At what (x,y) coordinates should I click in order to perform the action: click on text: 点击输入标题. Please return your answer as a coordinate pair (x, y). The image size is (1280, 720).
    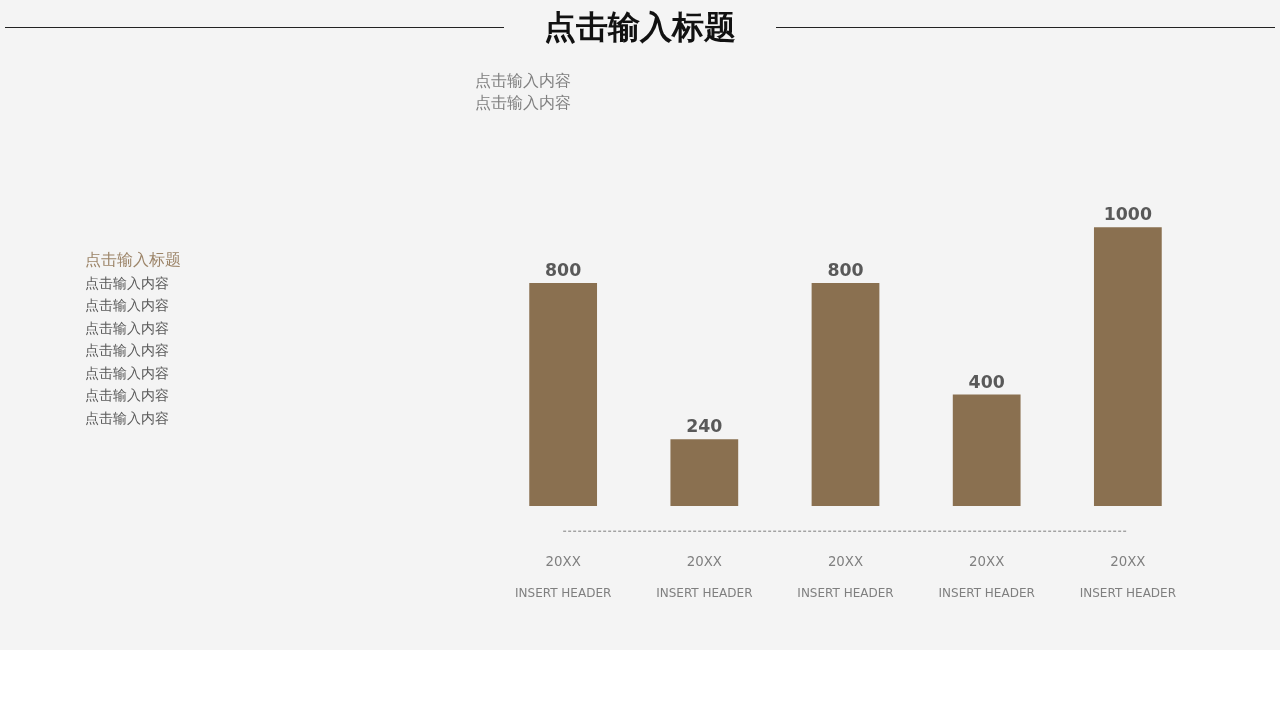
    Looking at the image, I should click on (133, 260).